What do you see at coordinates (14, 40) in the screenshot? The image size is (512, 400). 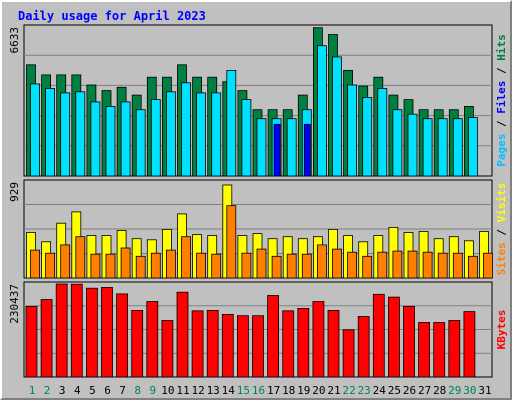 I see `max-value-label: 6633` at bounding box center [14, 40].